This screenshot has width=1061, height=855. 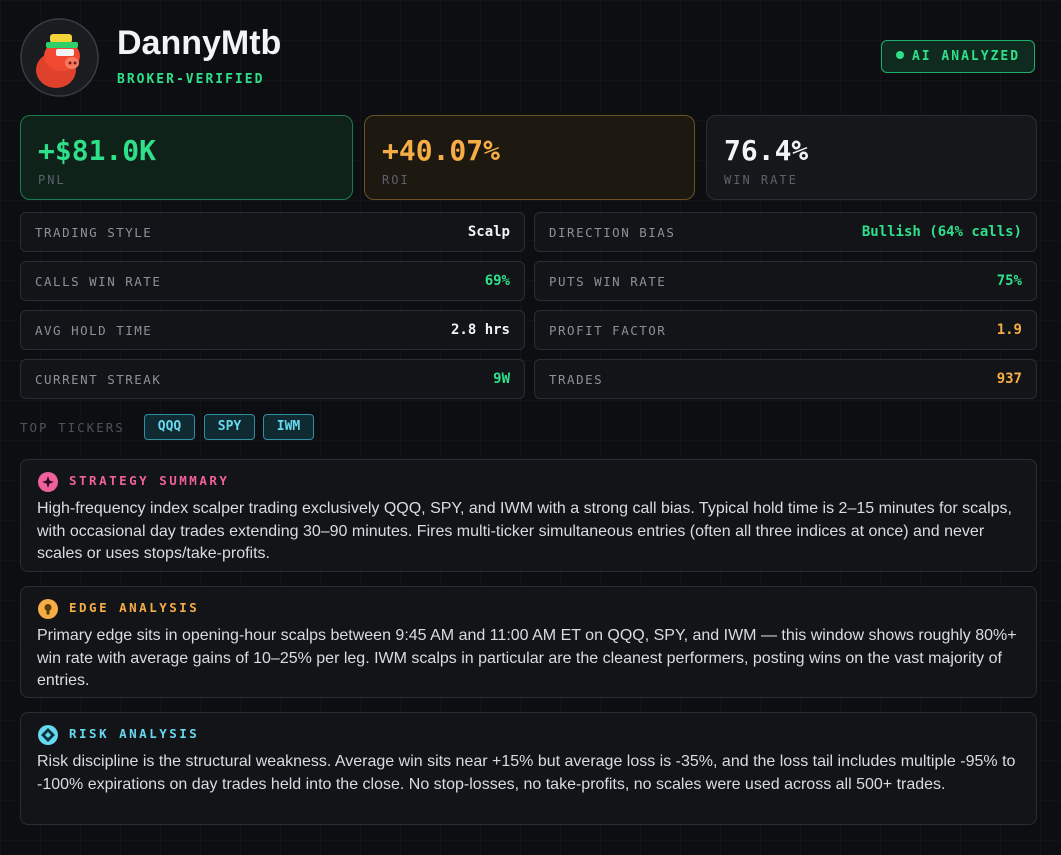 I want to click on metric-row: AVG HOLD TIME 2.8 hrs, so click(x=272, y=330).